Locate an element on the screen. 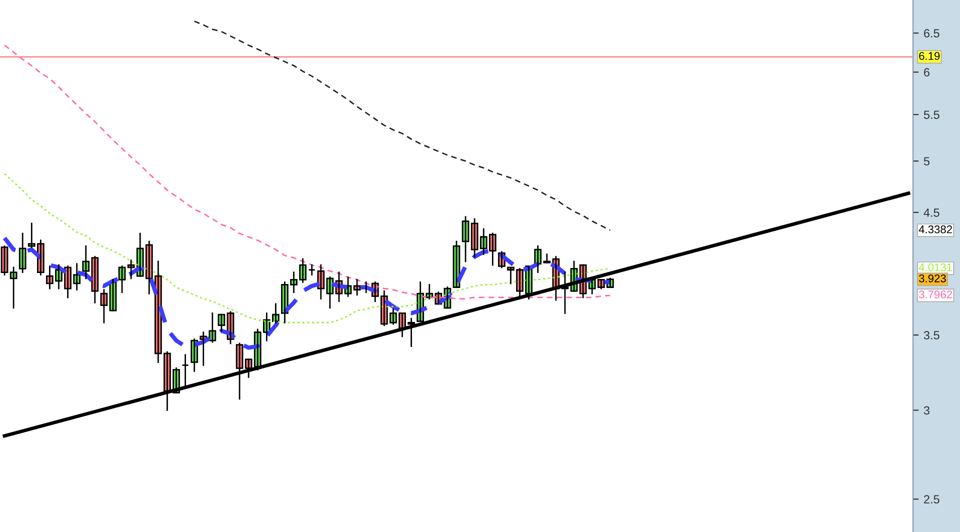  y-tick-label: 2.5 is located at coordinates (932, 499).